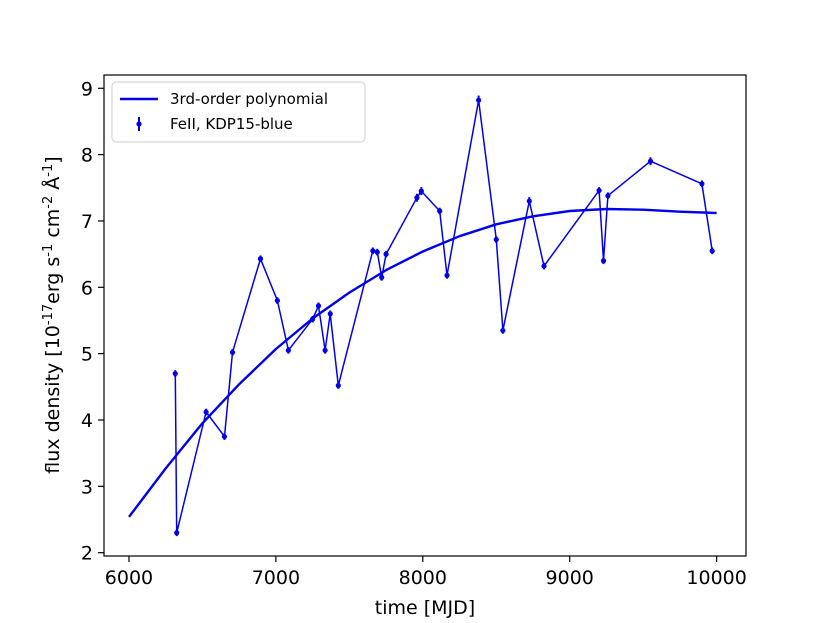 This screenshot has width=830, height=623. Describe the element at coordinates (129, 578) in the screenshot. I see `x-tick-label: 6000` at that location.